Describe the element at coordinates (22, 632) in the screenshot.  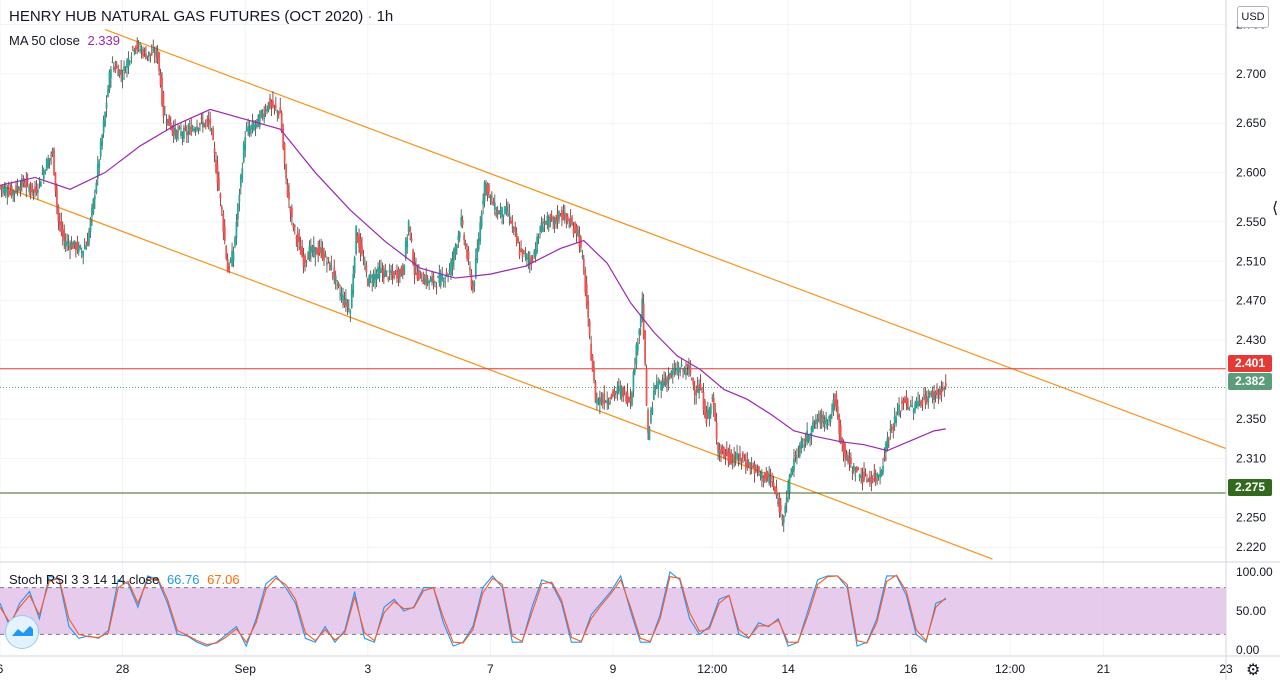
I see `tradingview-logo-icon` at that location.